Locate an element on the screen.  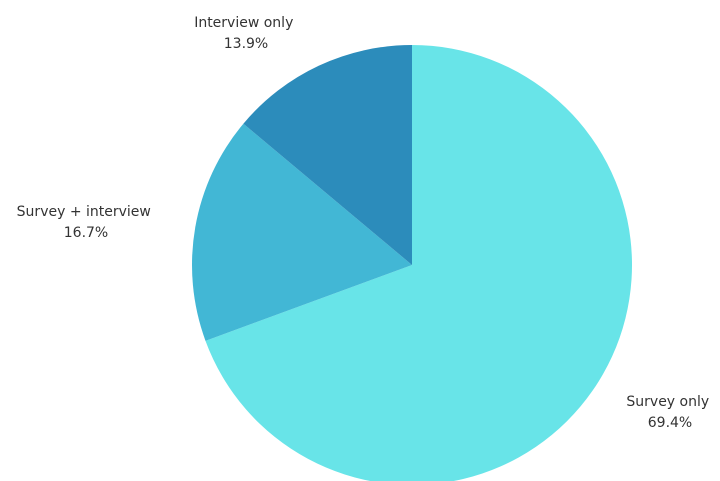
slice-survey-interview is located at coordinates (301, 232).